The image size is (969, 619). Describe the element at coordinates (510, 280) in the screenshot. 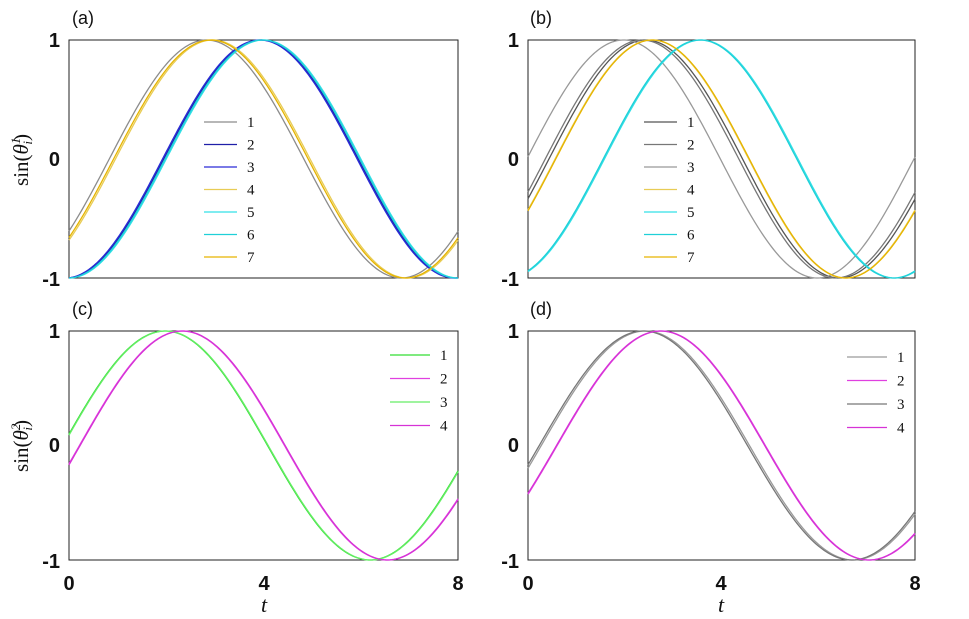

I see `panel-b-ytick-min: -1` at that location.